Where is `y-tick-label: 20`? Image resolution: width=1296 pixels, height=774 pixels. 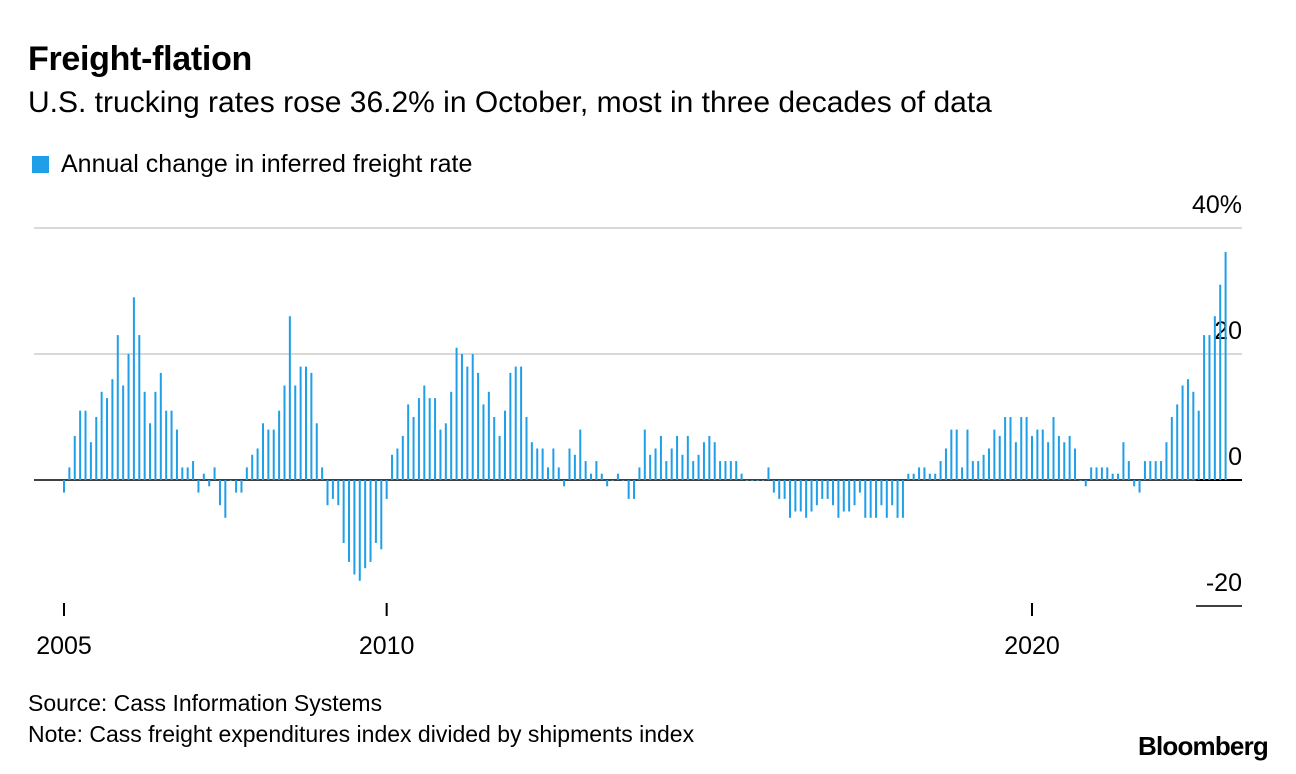
y-tick-label: 20 is located at coordinates (1228, 331).